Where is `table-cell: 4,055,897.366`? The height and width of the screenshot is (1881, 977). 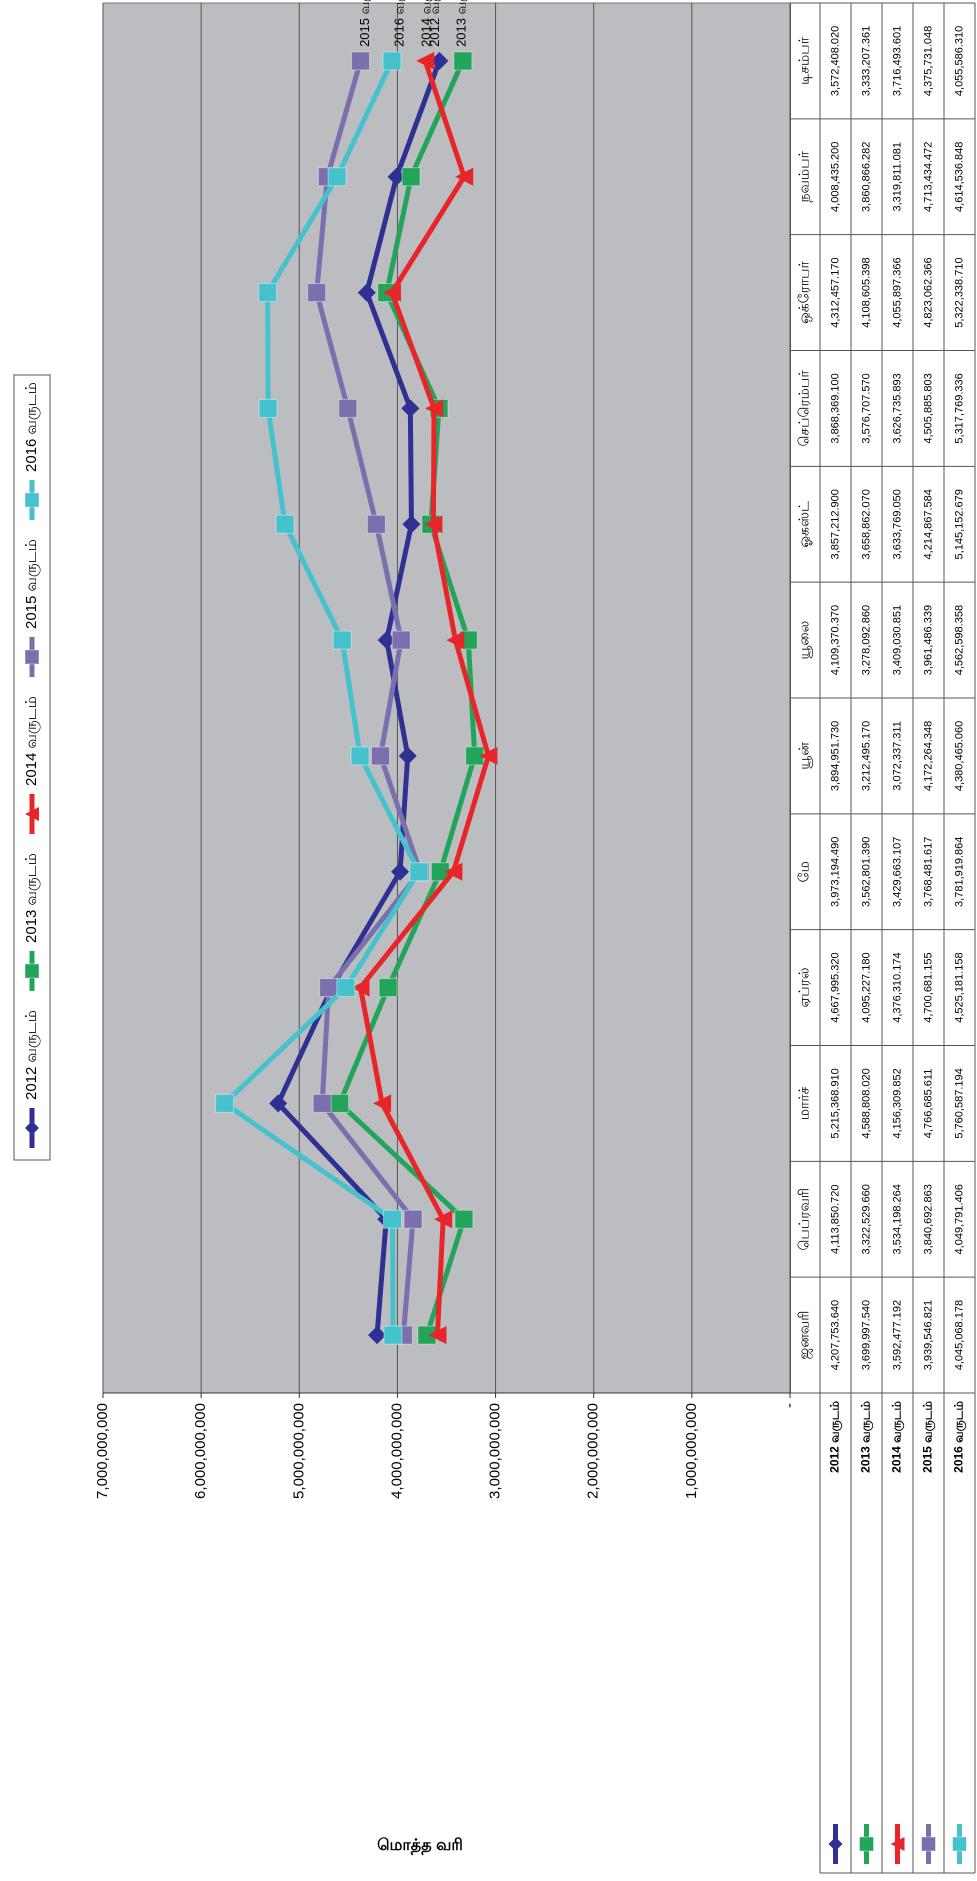
table-cell: 4,055,897.366 is located at coordinates (897, 292).